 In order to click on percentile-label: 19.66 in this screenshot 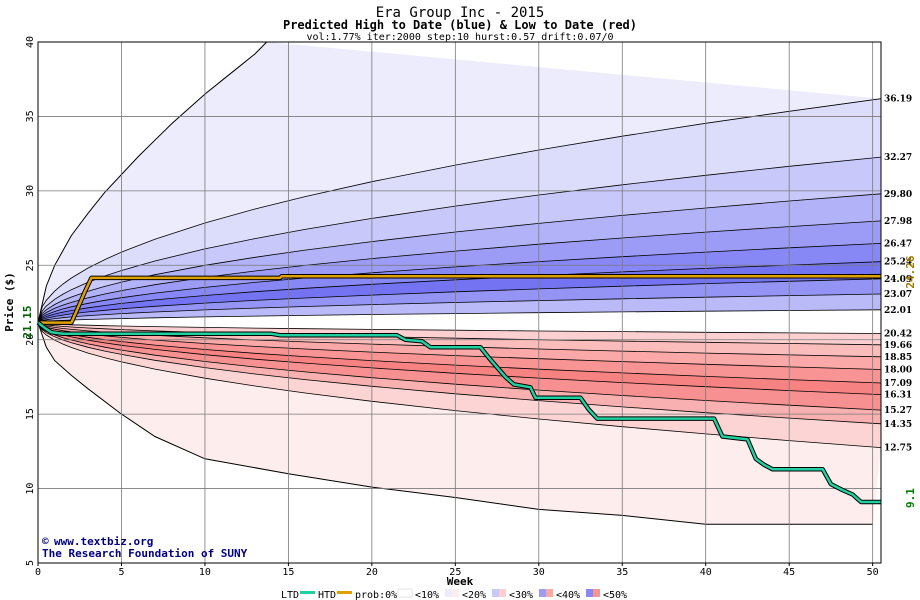, I will do `click(898, 346)`.